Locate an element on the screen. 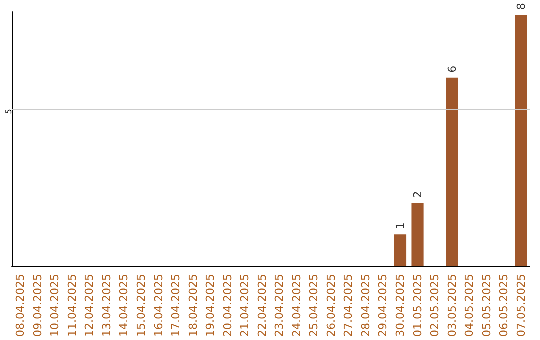  x-tick-label: 09.04.2025 is located at coordinates (37, 306).